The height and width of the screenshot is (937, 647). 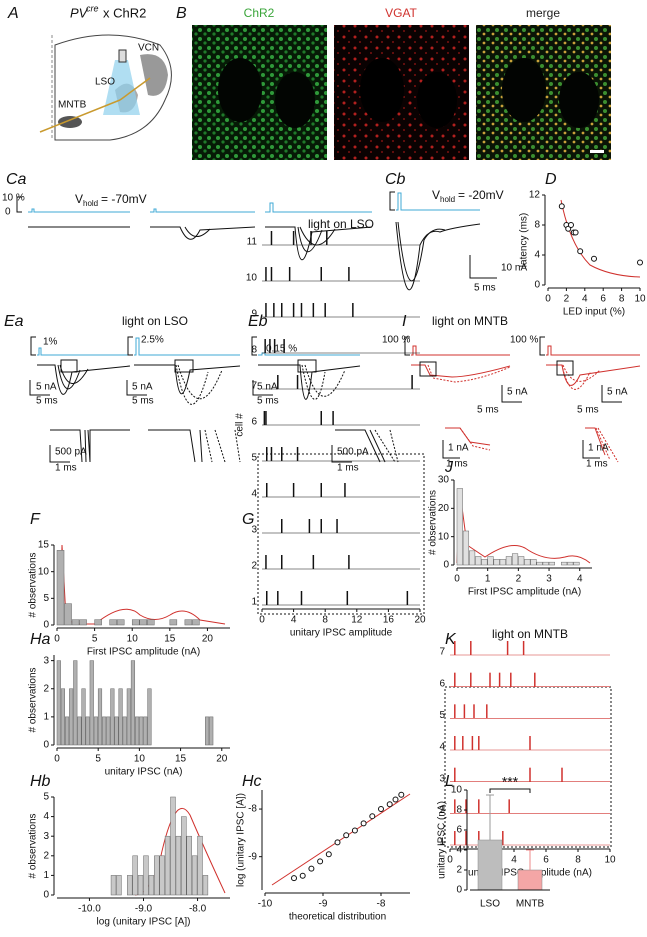 What do you see at coordinates (535, 195) in the screenshot?
I see `y-tick-label: 12` at bounding box center [535, 195].